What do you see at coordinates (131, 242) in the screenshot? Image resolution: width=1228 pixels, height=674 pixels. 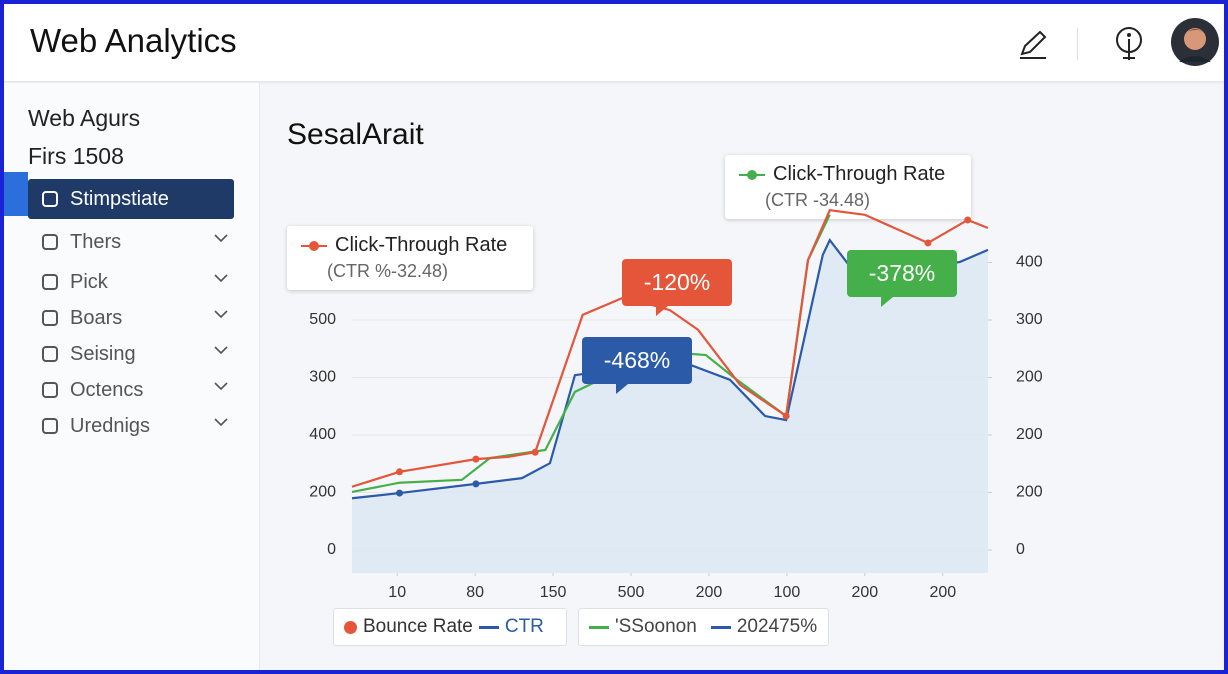 I see `nav-item: Thers` at bounding box center [131, 242].